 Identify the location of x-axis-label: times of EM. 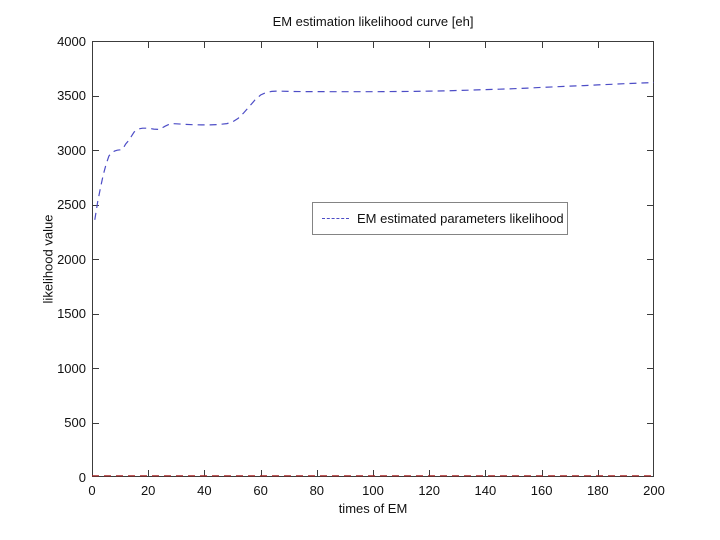
(373, 508).